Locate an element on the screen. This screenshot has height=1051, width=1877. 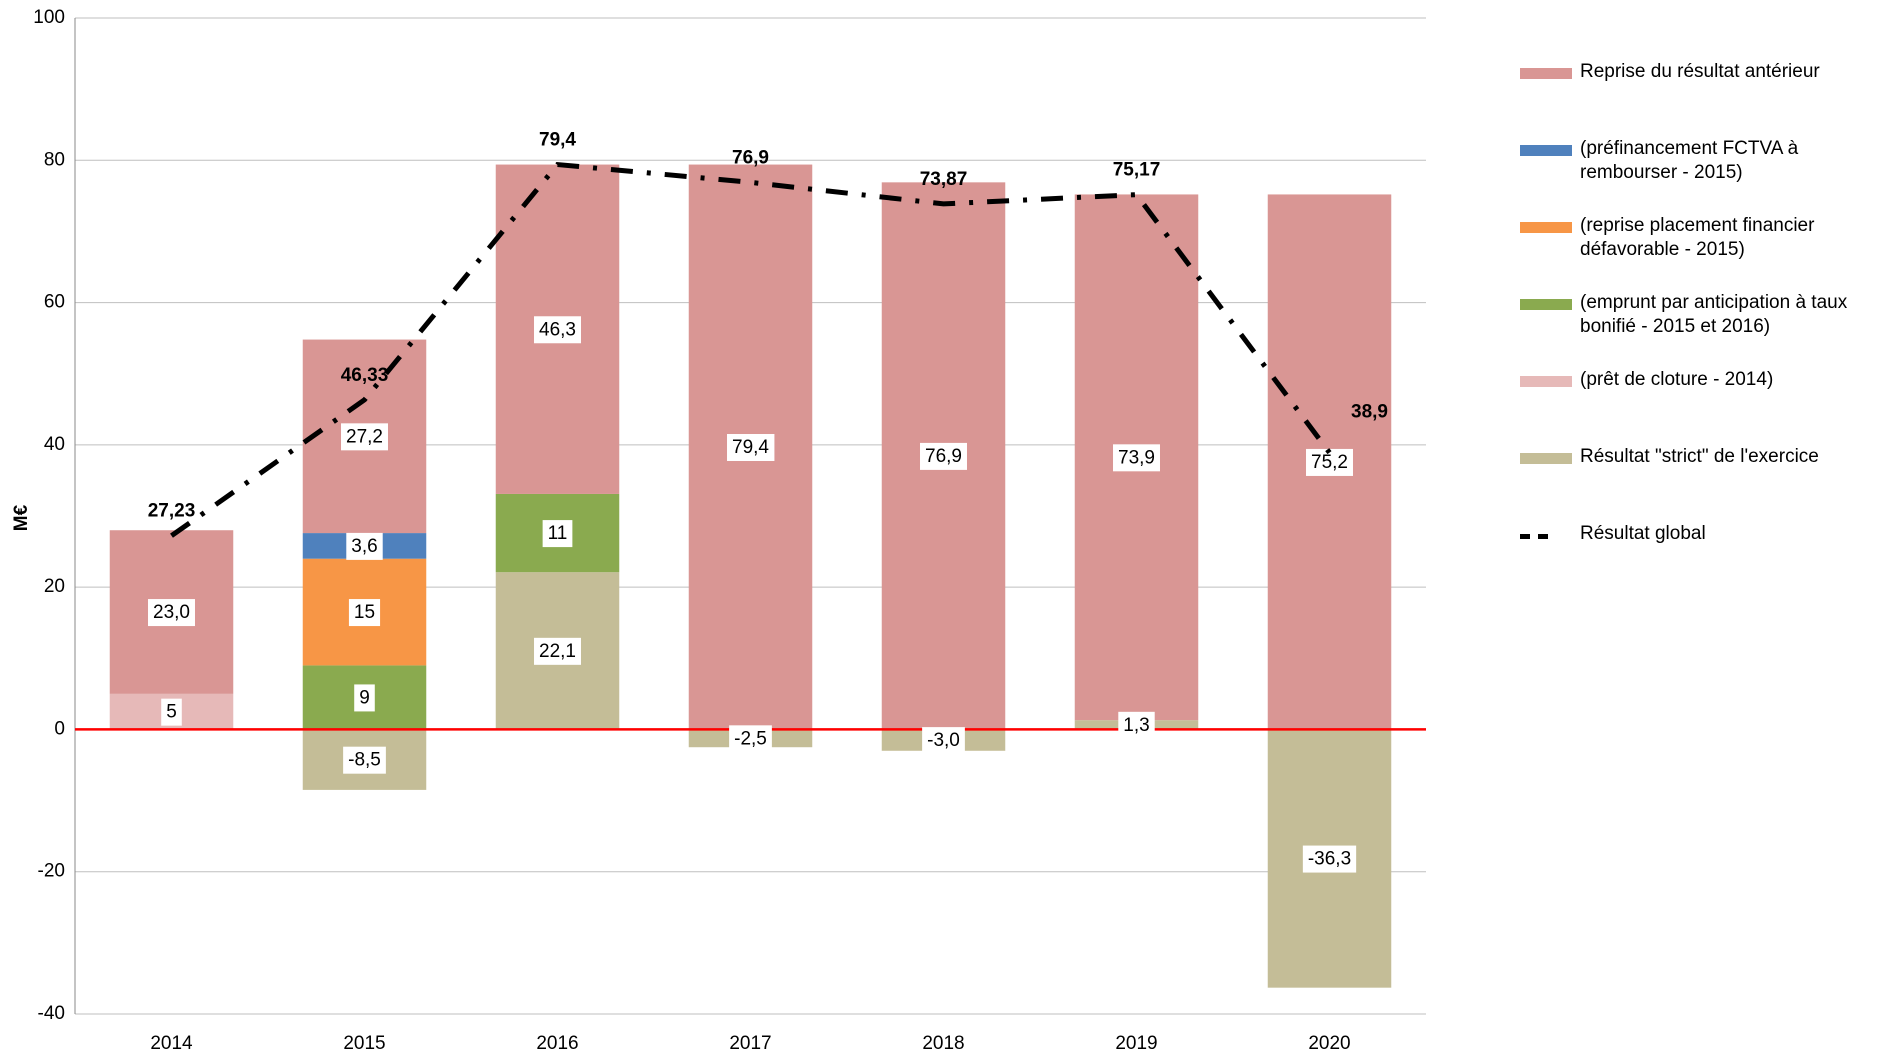
data-label: 1,3 is located at coordinates (1136, 725).